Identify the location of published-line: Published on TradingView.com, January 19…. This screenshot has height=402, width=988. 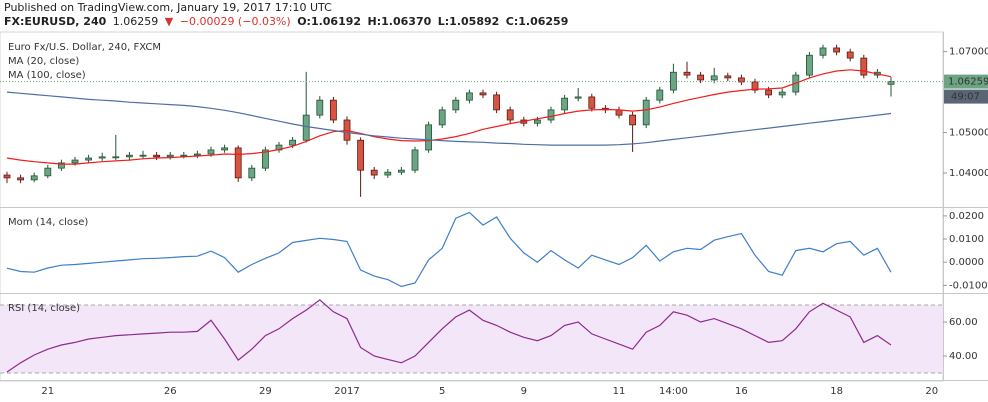
(168, 7).